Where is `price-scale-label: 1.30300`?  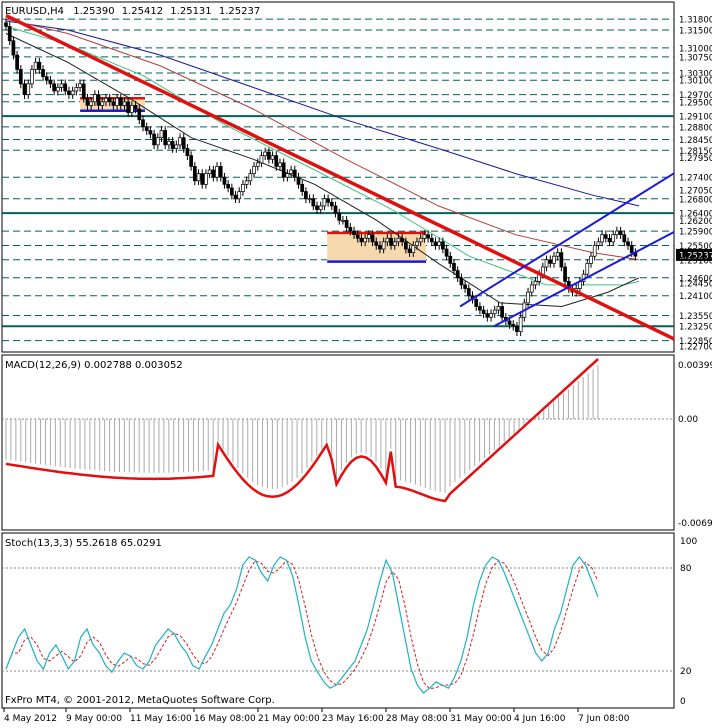
price-scale-label: 1.30300 is located at coordinates (695, 75).